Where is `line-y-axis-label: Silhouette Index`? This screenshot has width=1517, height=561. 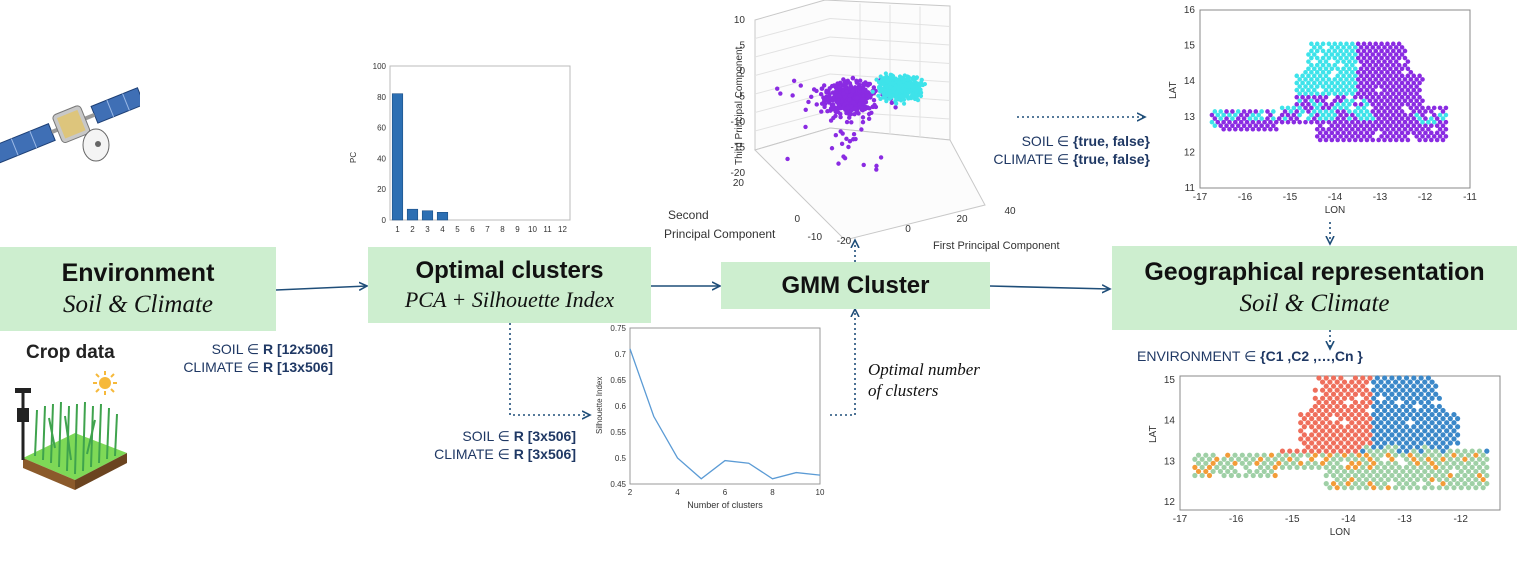
line-y-axis-label: Silhouette Index is located at coordinates (599, 405).